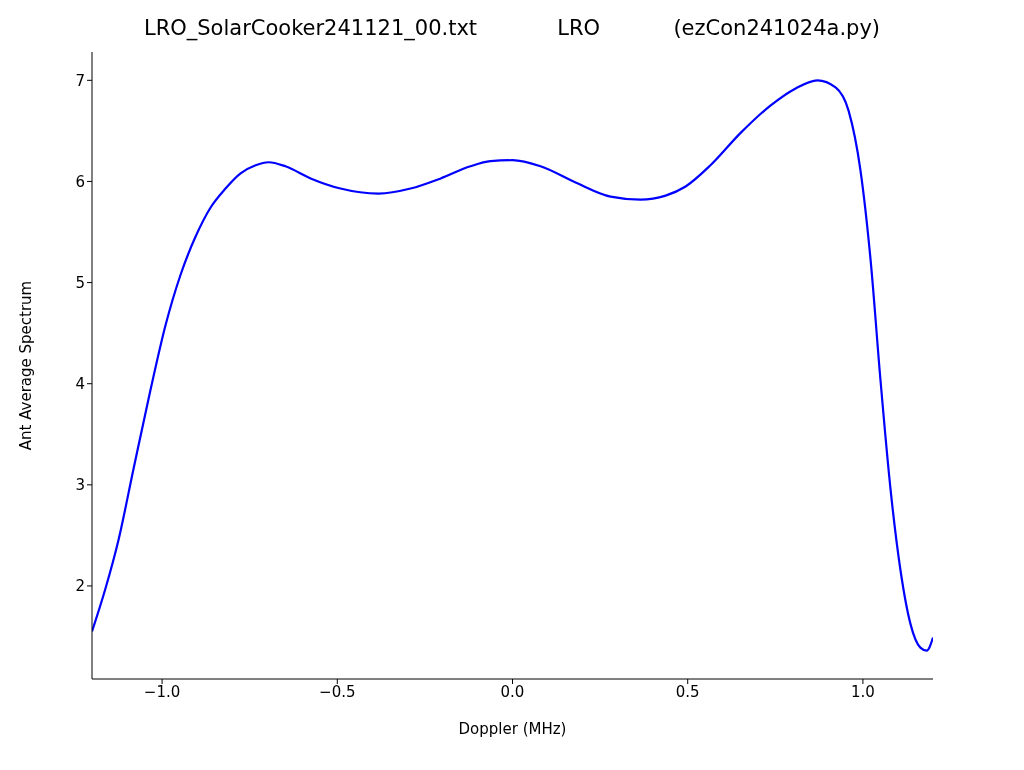  Describe the element at coordinates (80, 485) in the screenshot. I see `y-tick-label: 3` at that location.